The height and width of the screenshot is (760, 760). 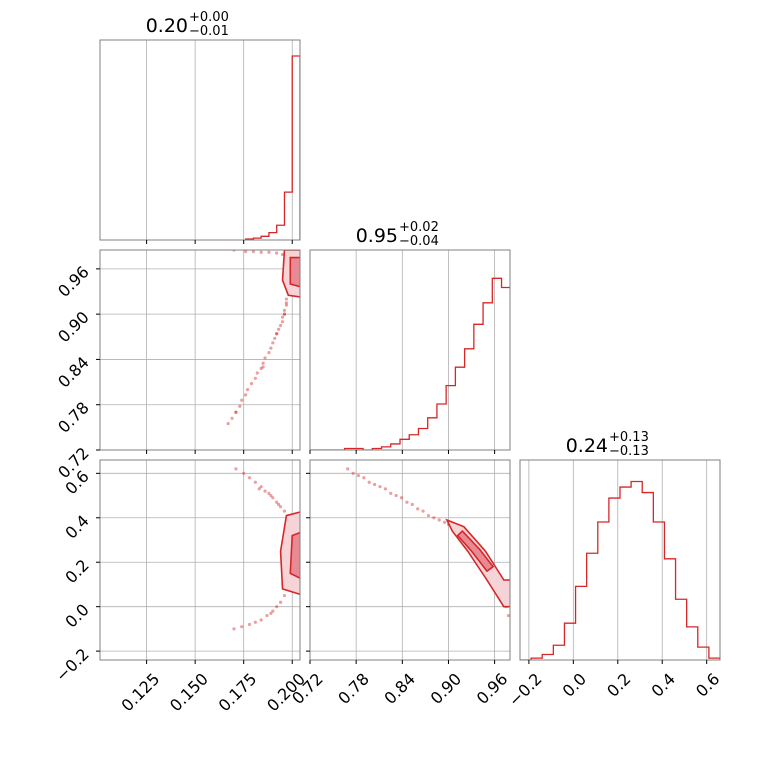 What do you see at coordinates (377, 236) in the screenshot?
I see `title-median: 0.95` at bounding box center [377, 236].